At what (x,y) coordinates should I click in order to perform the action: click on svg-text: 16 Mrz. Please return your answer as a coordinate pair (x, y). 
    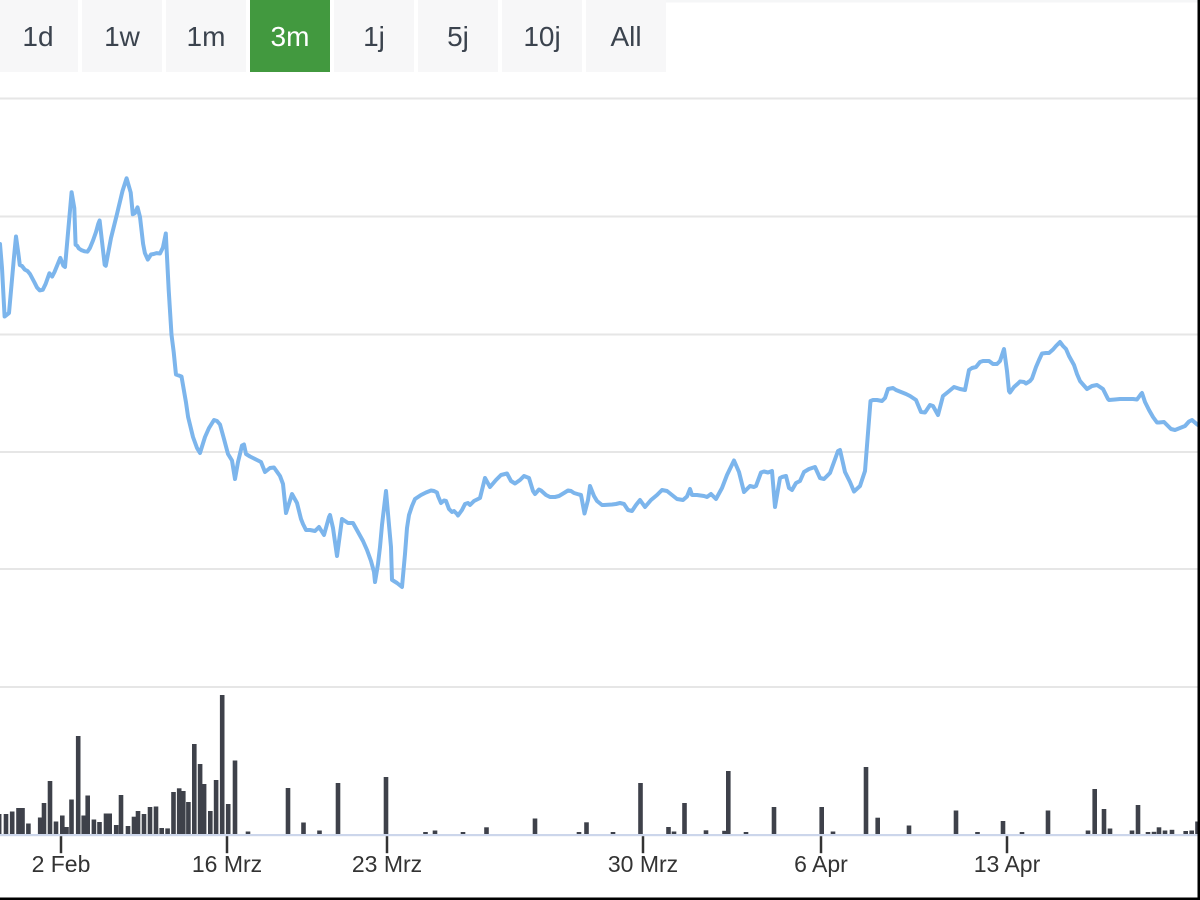
    Looking at the image, I should click on (227, 864).